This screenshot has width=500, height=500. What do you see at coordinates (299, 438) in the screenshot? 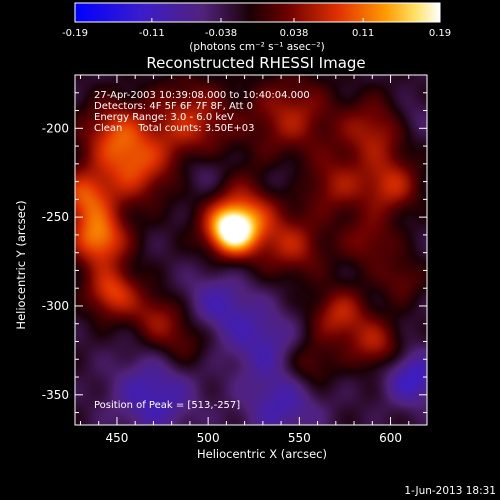
I see `x-tick-label: 550` at bounding box center [299, 438].